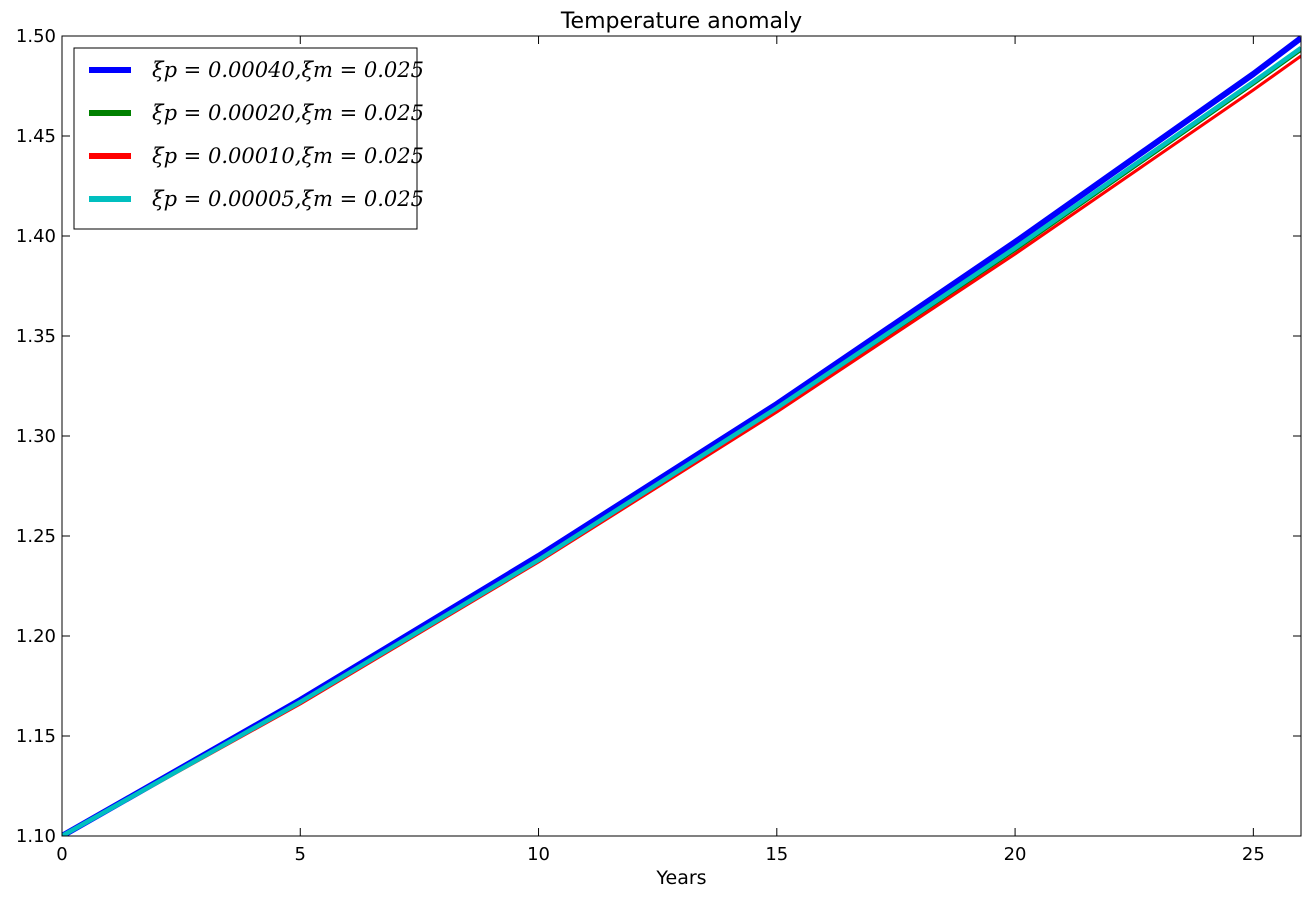  I want to click on legend-label: ξp = 0.00010,ξm = 0.025, so click(288, 156).